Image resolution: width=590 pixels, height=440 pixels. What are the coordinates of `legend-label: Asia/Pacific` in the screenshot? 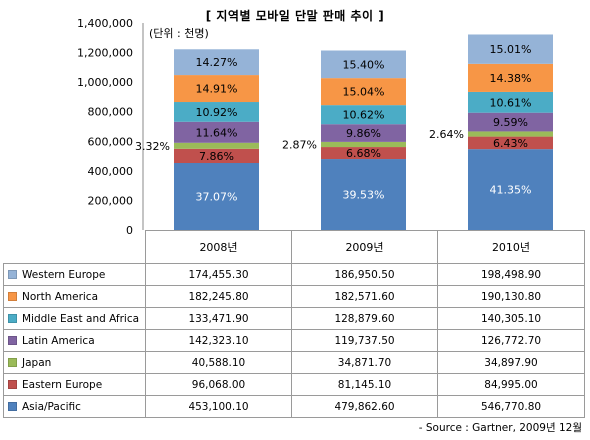 It's located at (51, 406).